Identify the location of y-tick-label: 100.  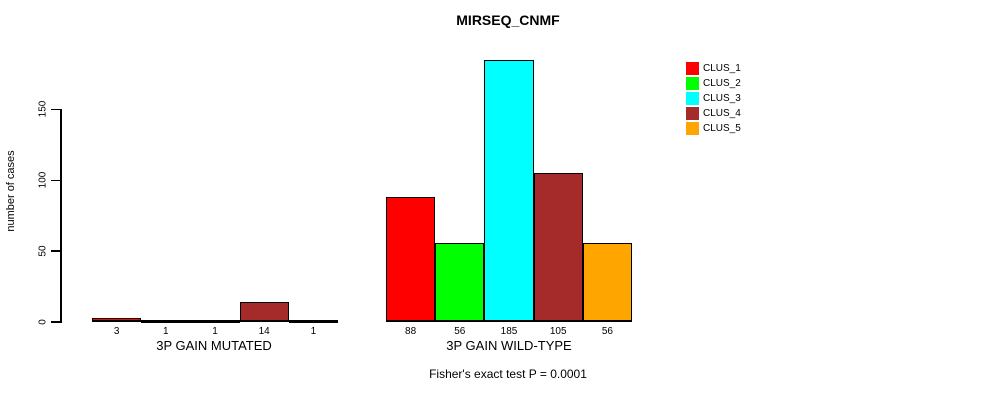
(43, 180).